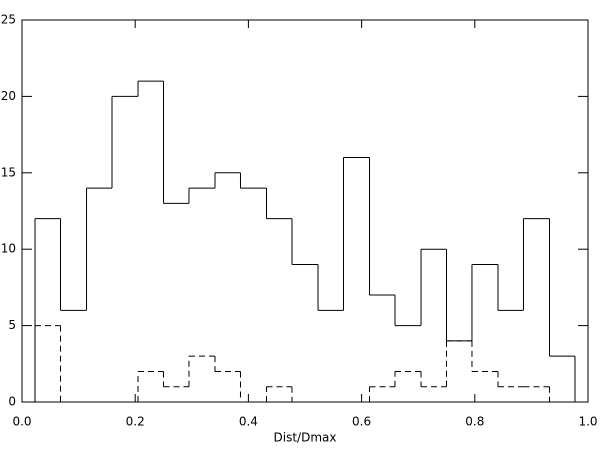 The width and height of the screenshot is (600, 449). I want to click on y-tick-label: 25, so click(8, 20).